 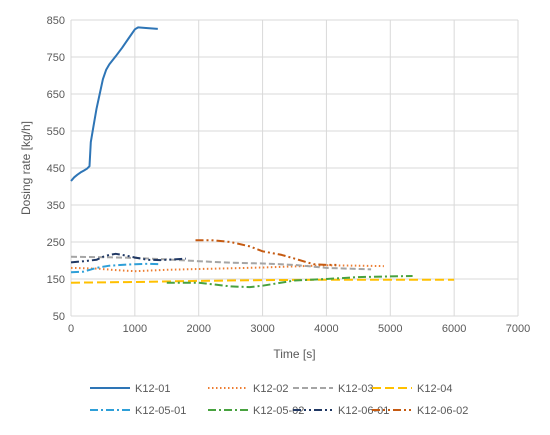 I want to click on legend-label-k12-04: K12-04, so click(x=434, y=389).